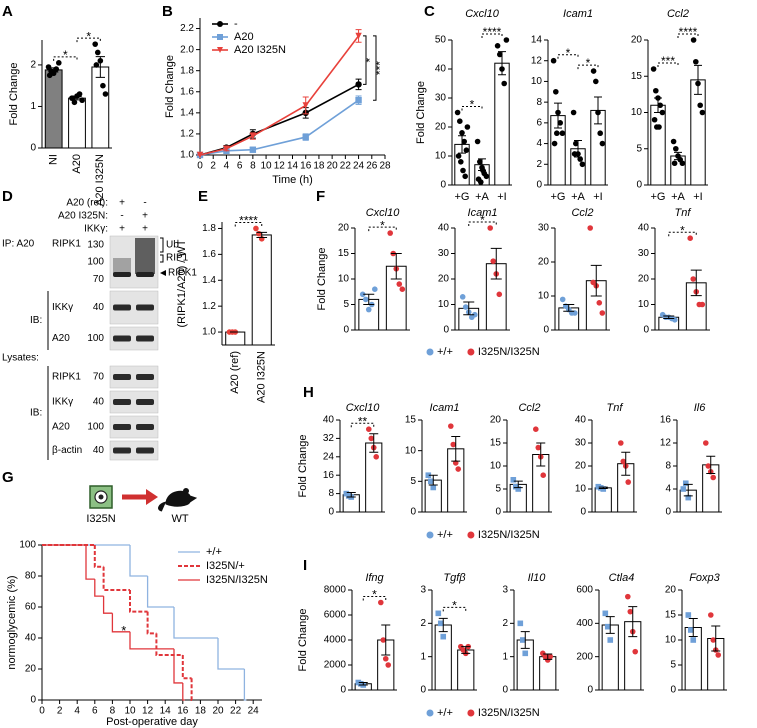 This screenshot has height=728, width=757. I want to click on y-tick-label: 40, so click(581, 420).